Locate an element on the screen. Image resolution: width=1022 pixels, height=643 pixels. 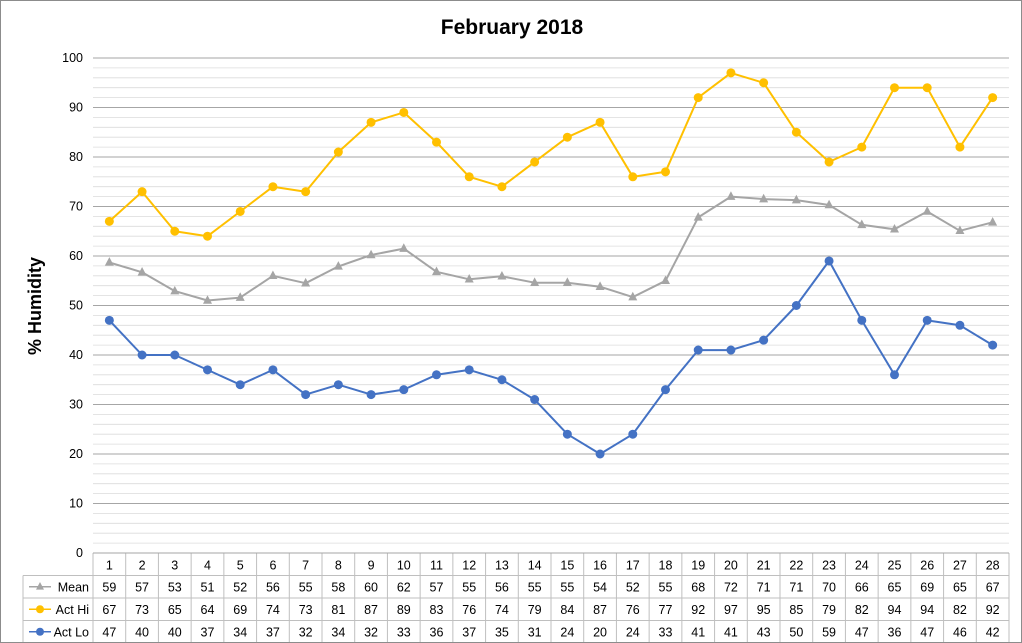
table-cell-value: 72 is located at coordinates (731, 587).